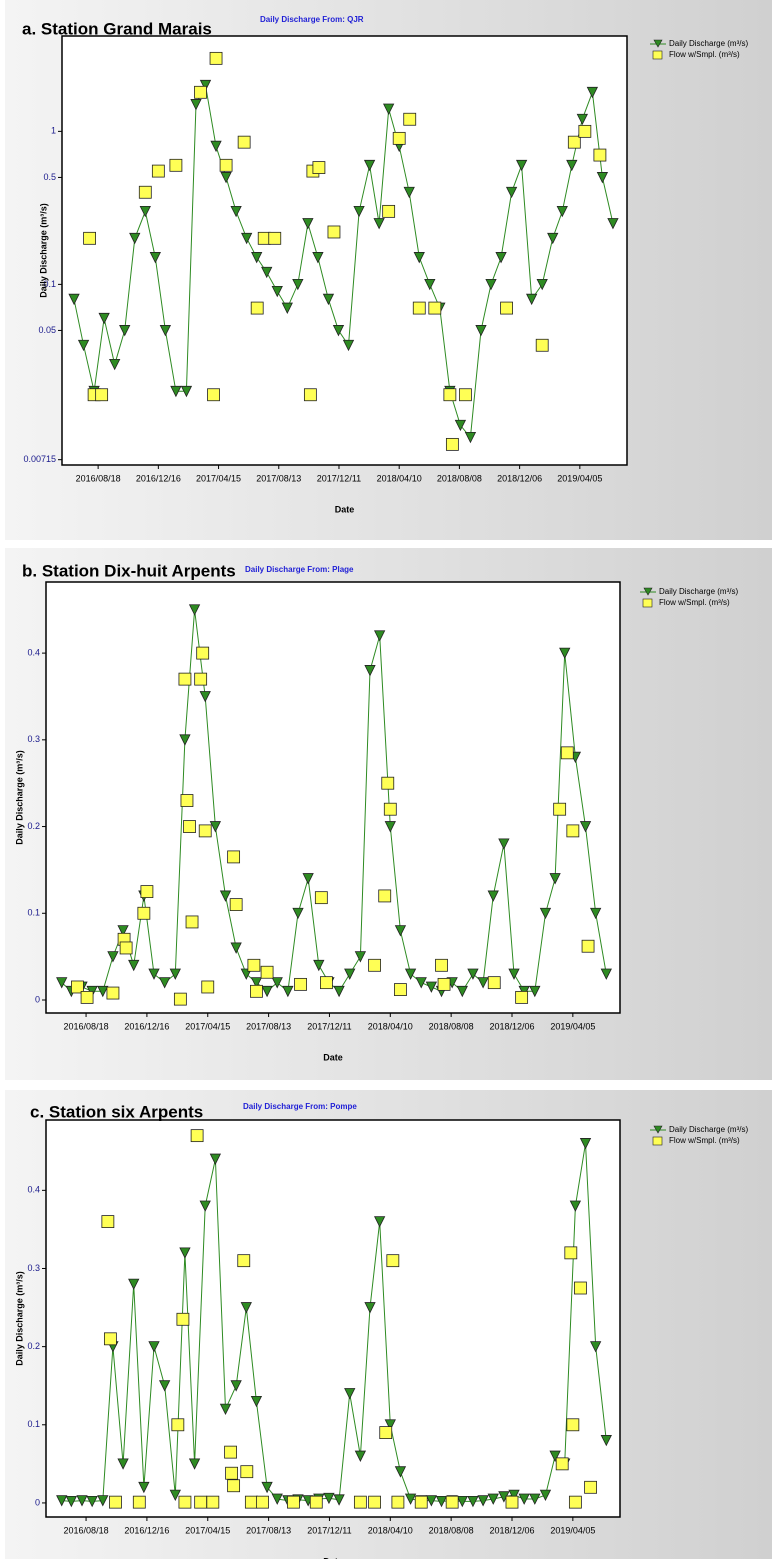  What do you see at coordinates (146, 1026) in the screenshot?
I see `x-tick-label: 2016/12/16` at bounding box center [146, 1026].